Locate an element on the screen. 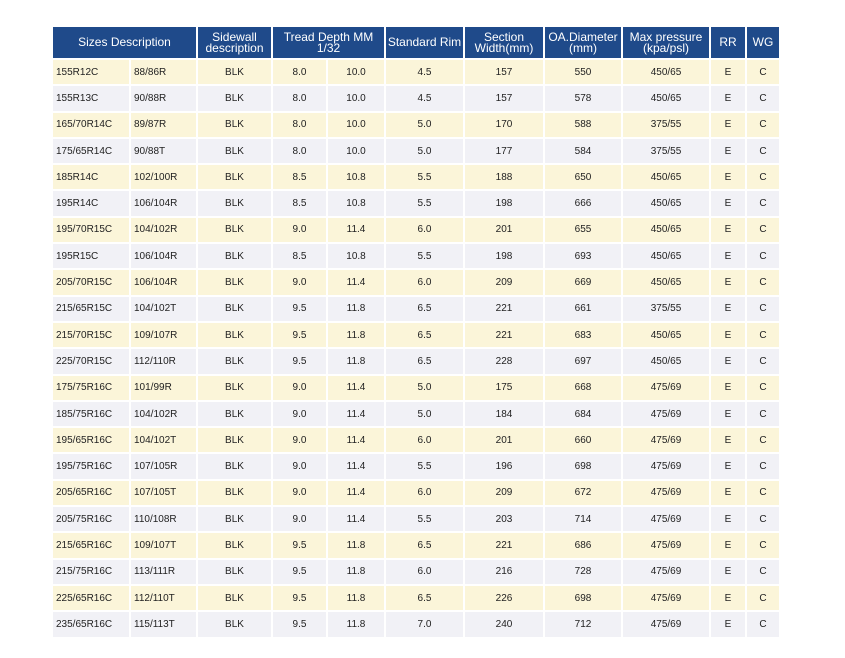  header-section-line1: Section is located at coordinates (504, 36).